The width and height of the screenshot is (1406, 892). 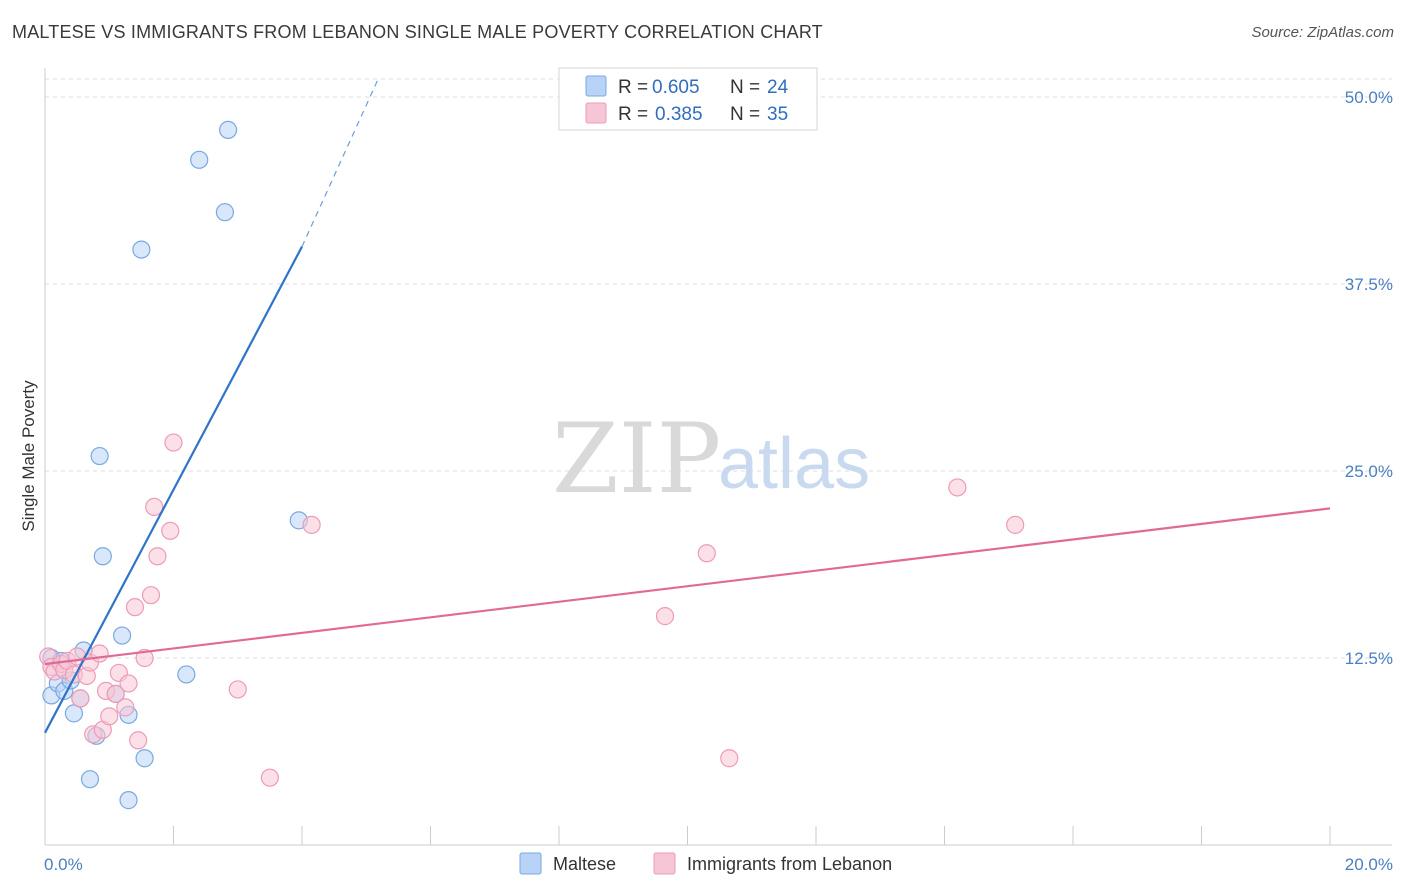 What do you see at coordinates (1369, 284) in the screenshot?
I see `y-tick-label: 37.5%` at bounding box center [1369, 284].